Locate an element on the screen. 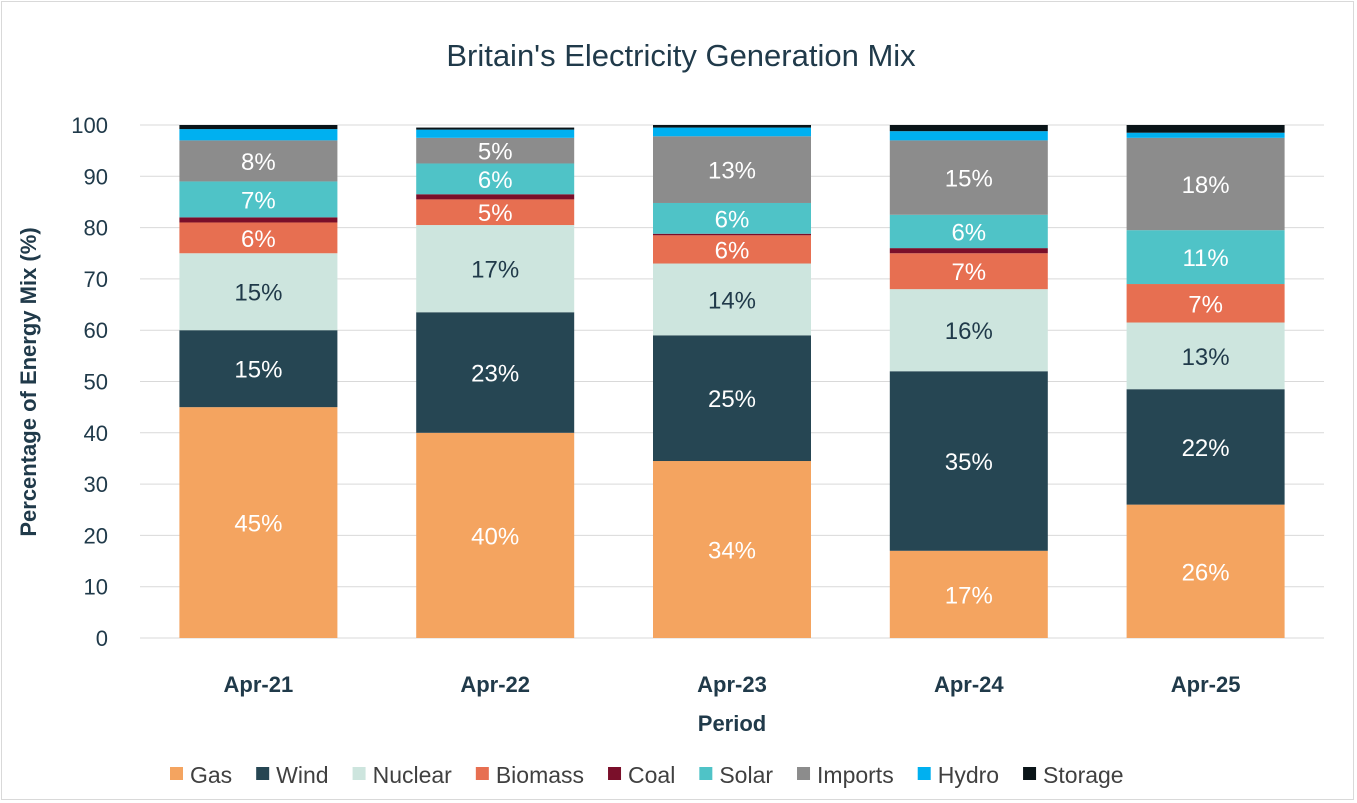 The image size is (1357, 803). legend-entry: Solar is located at coordinates (746, 775).